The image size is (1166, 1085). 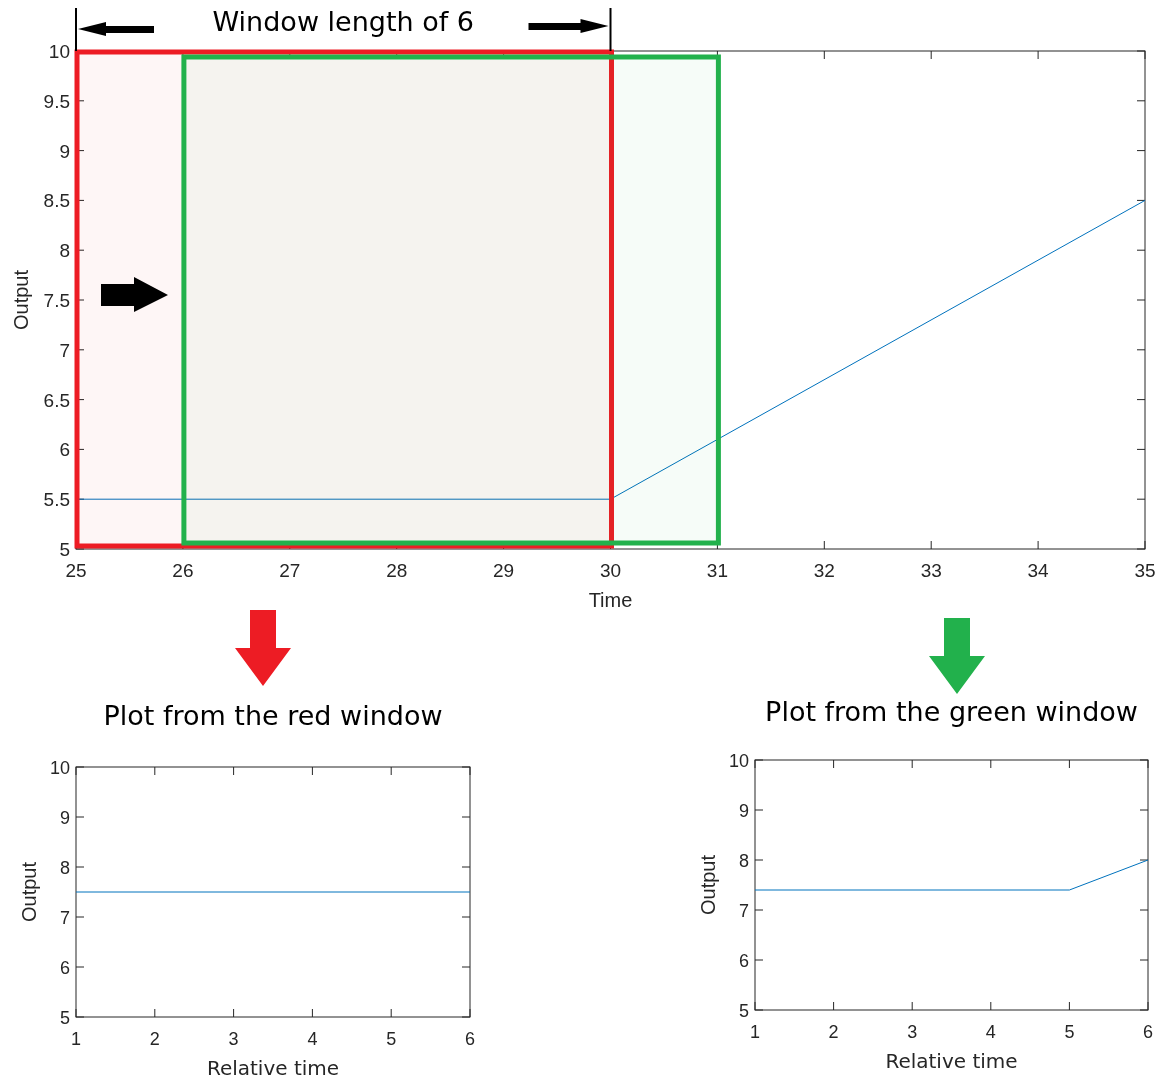 What do you see at coordinates (717, 570) in the screenshot?
I see `x-tick-label: 31` at bounding box center [717, 570].